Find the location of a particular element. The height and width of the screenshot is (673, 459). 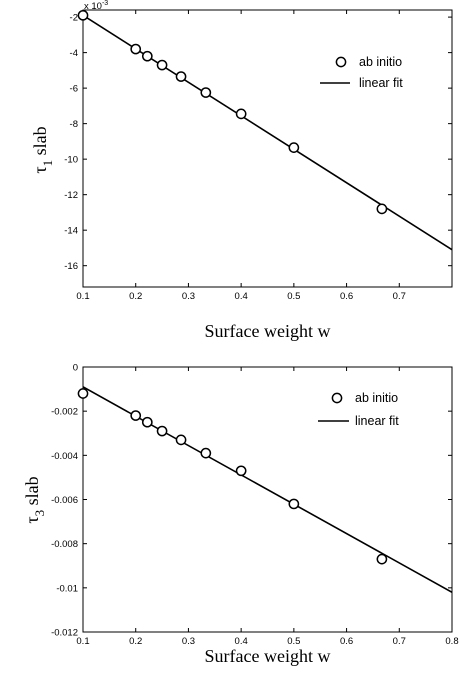

y-exponent-label: x 10-3 is located at coordinates (96, 6).